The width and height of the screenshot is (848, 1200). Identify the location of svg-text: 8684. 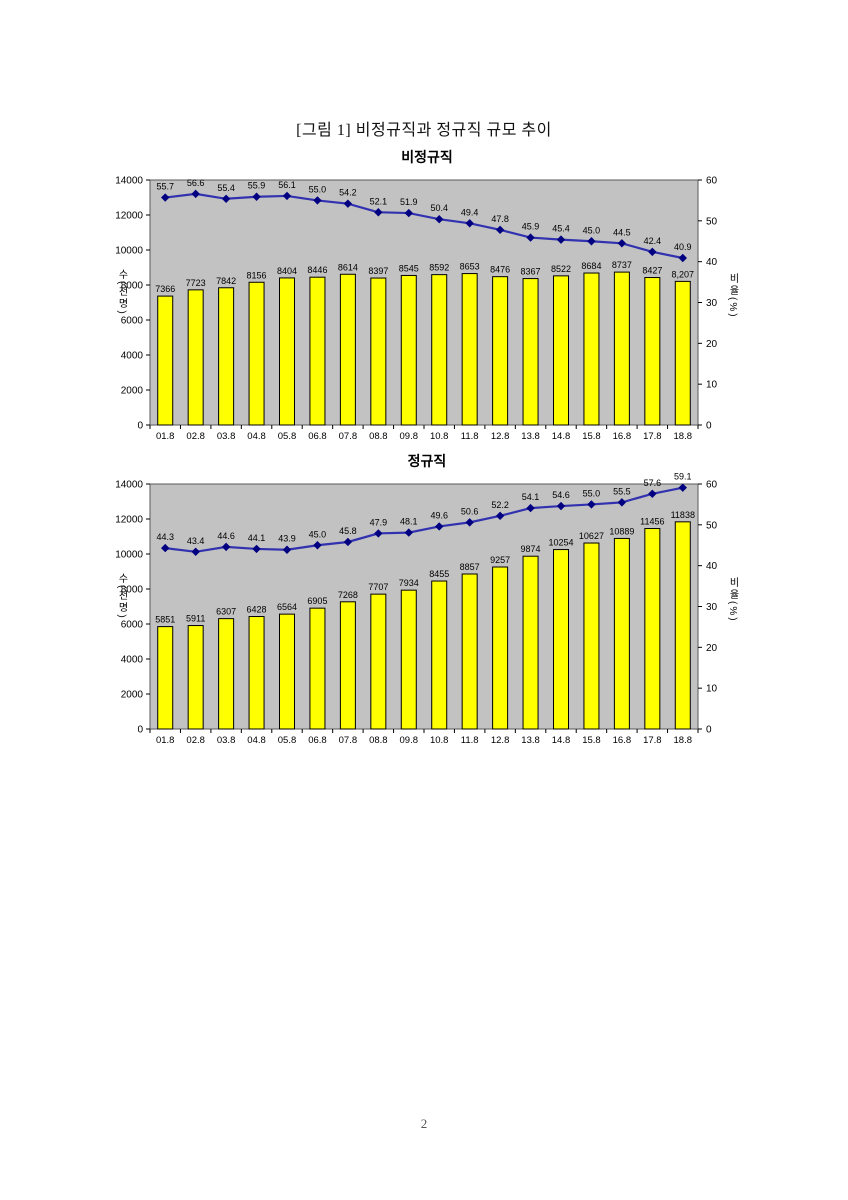
(591, 266).